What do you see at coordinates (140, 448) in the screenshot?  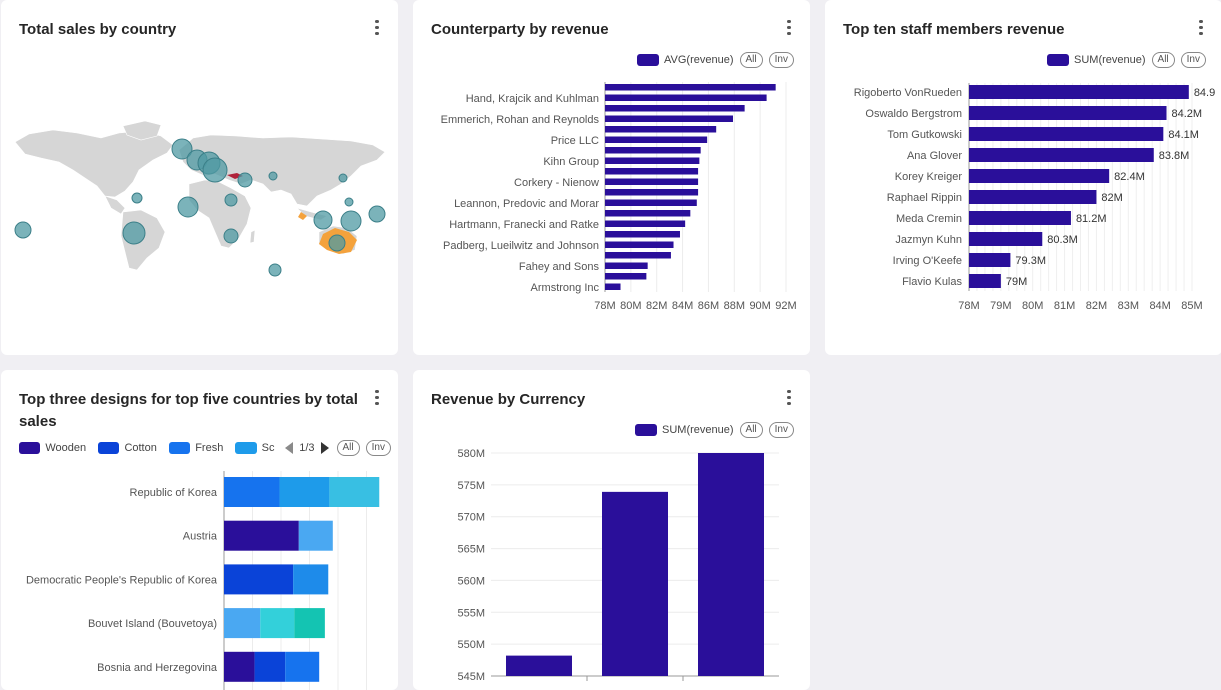 I see `legend-label-cotton: Cotton` at bounding box center [140, 448].